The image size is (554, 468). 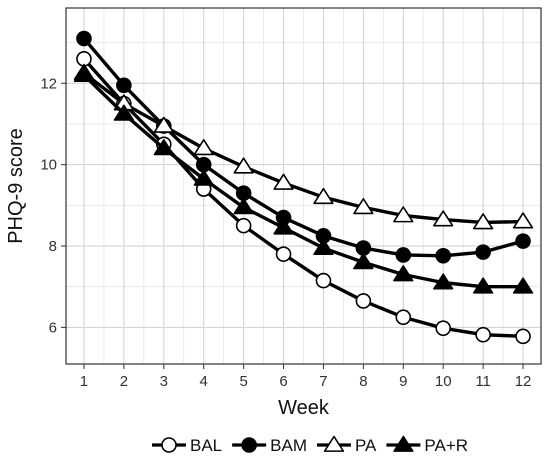 What do you see at coordinates (443, 381) in the screenshot?
I see `x-tick-label: 10` at bounding box center [443, 381].